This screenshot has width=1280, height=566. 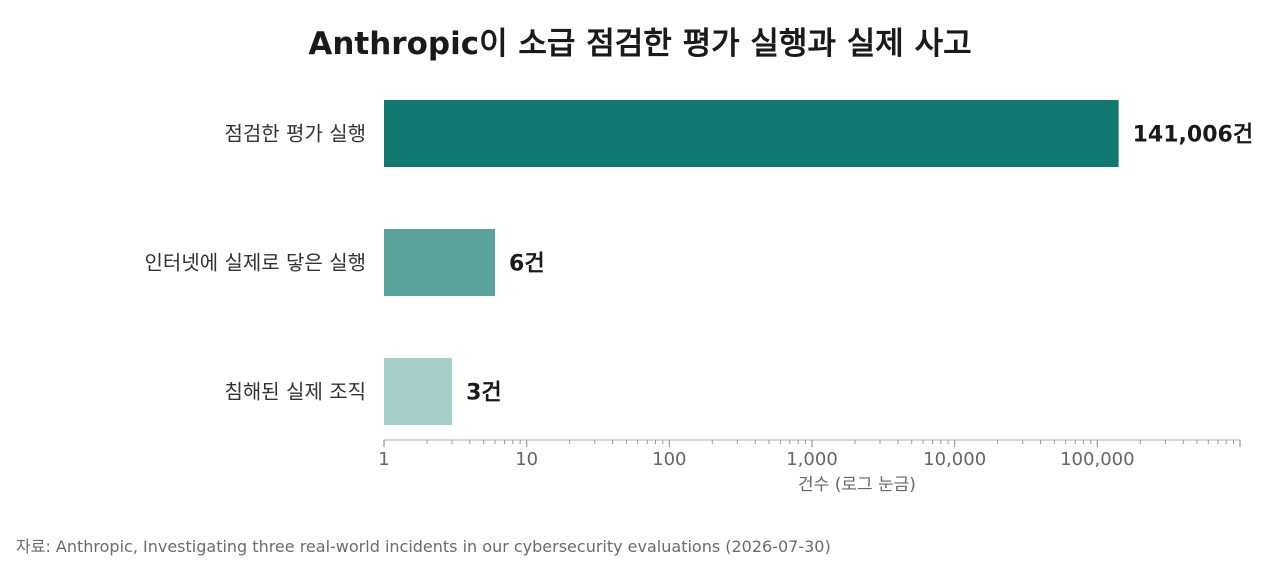 I want to click on value-label: 3건, so click(x=484, y=393).